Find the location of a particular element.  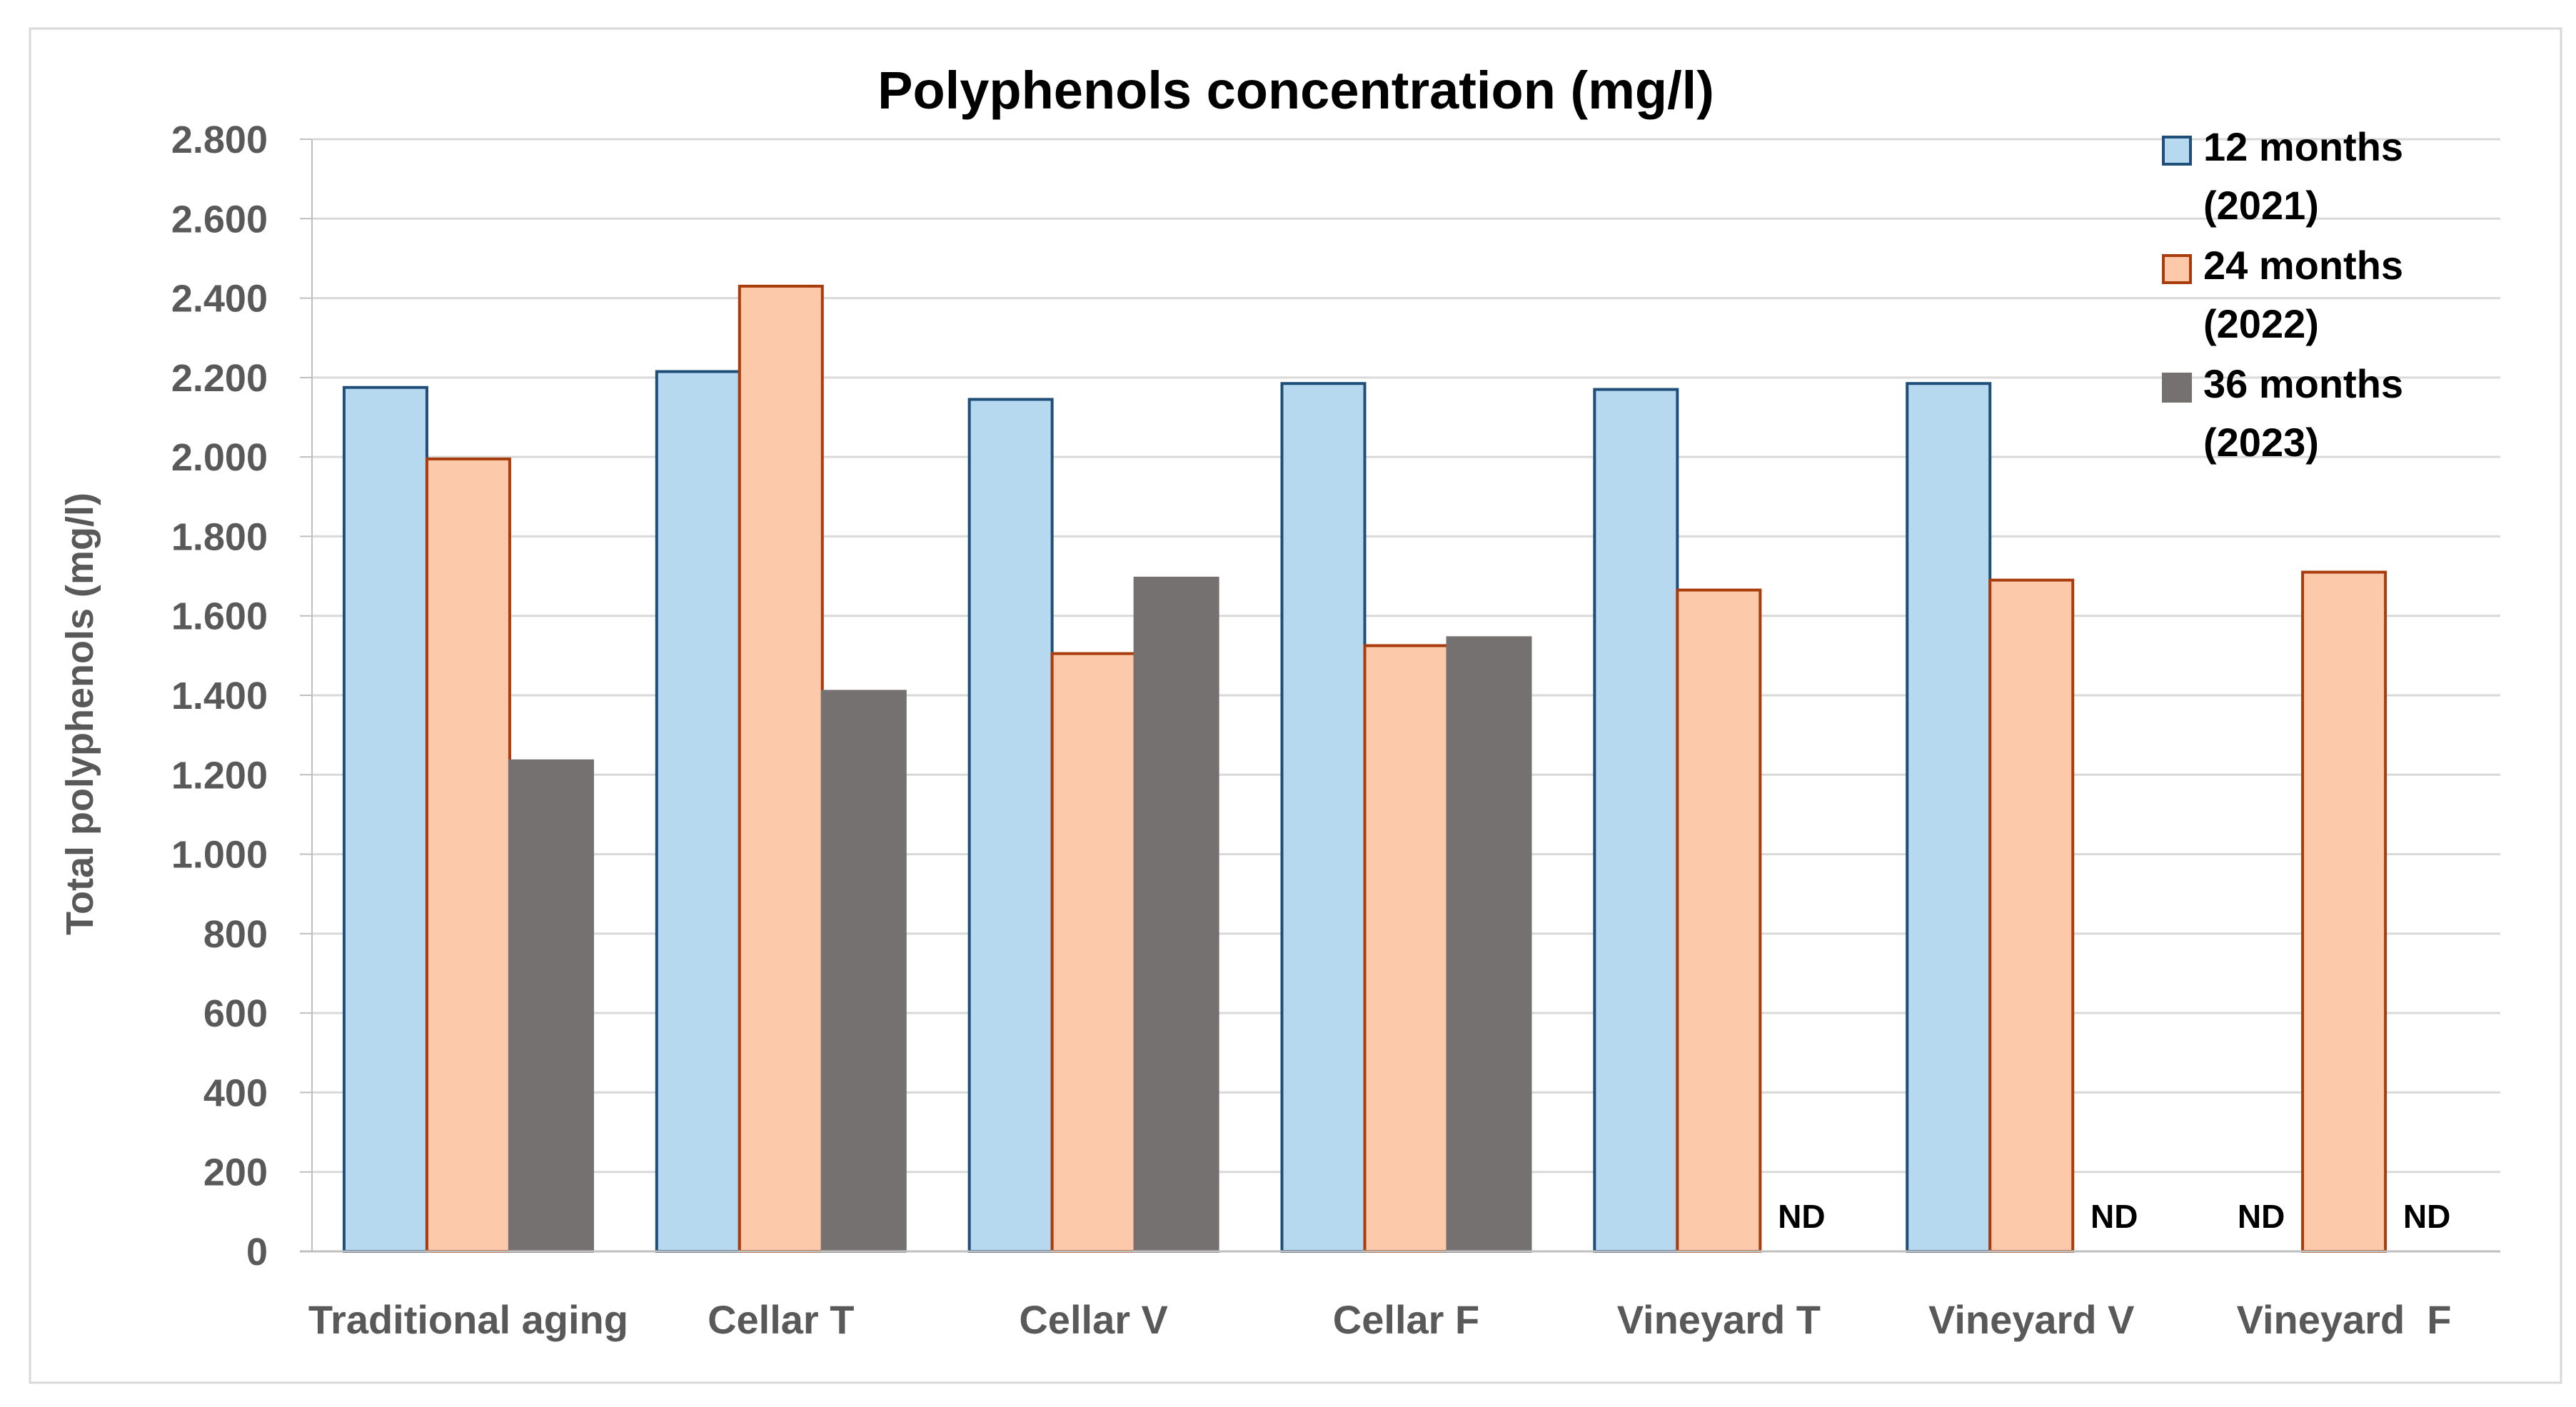

y-tick-label: 800 is located at coordinates (235, 935).